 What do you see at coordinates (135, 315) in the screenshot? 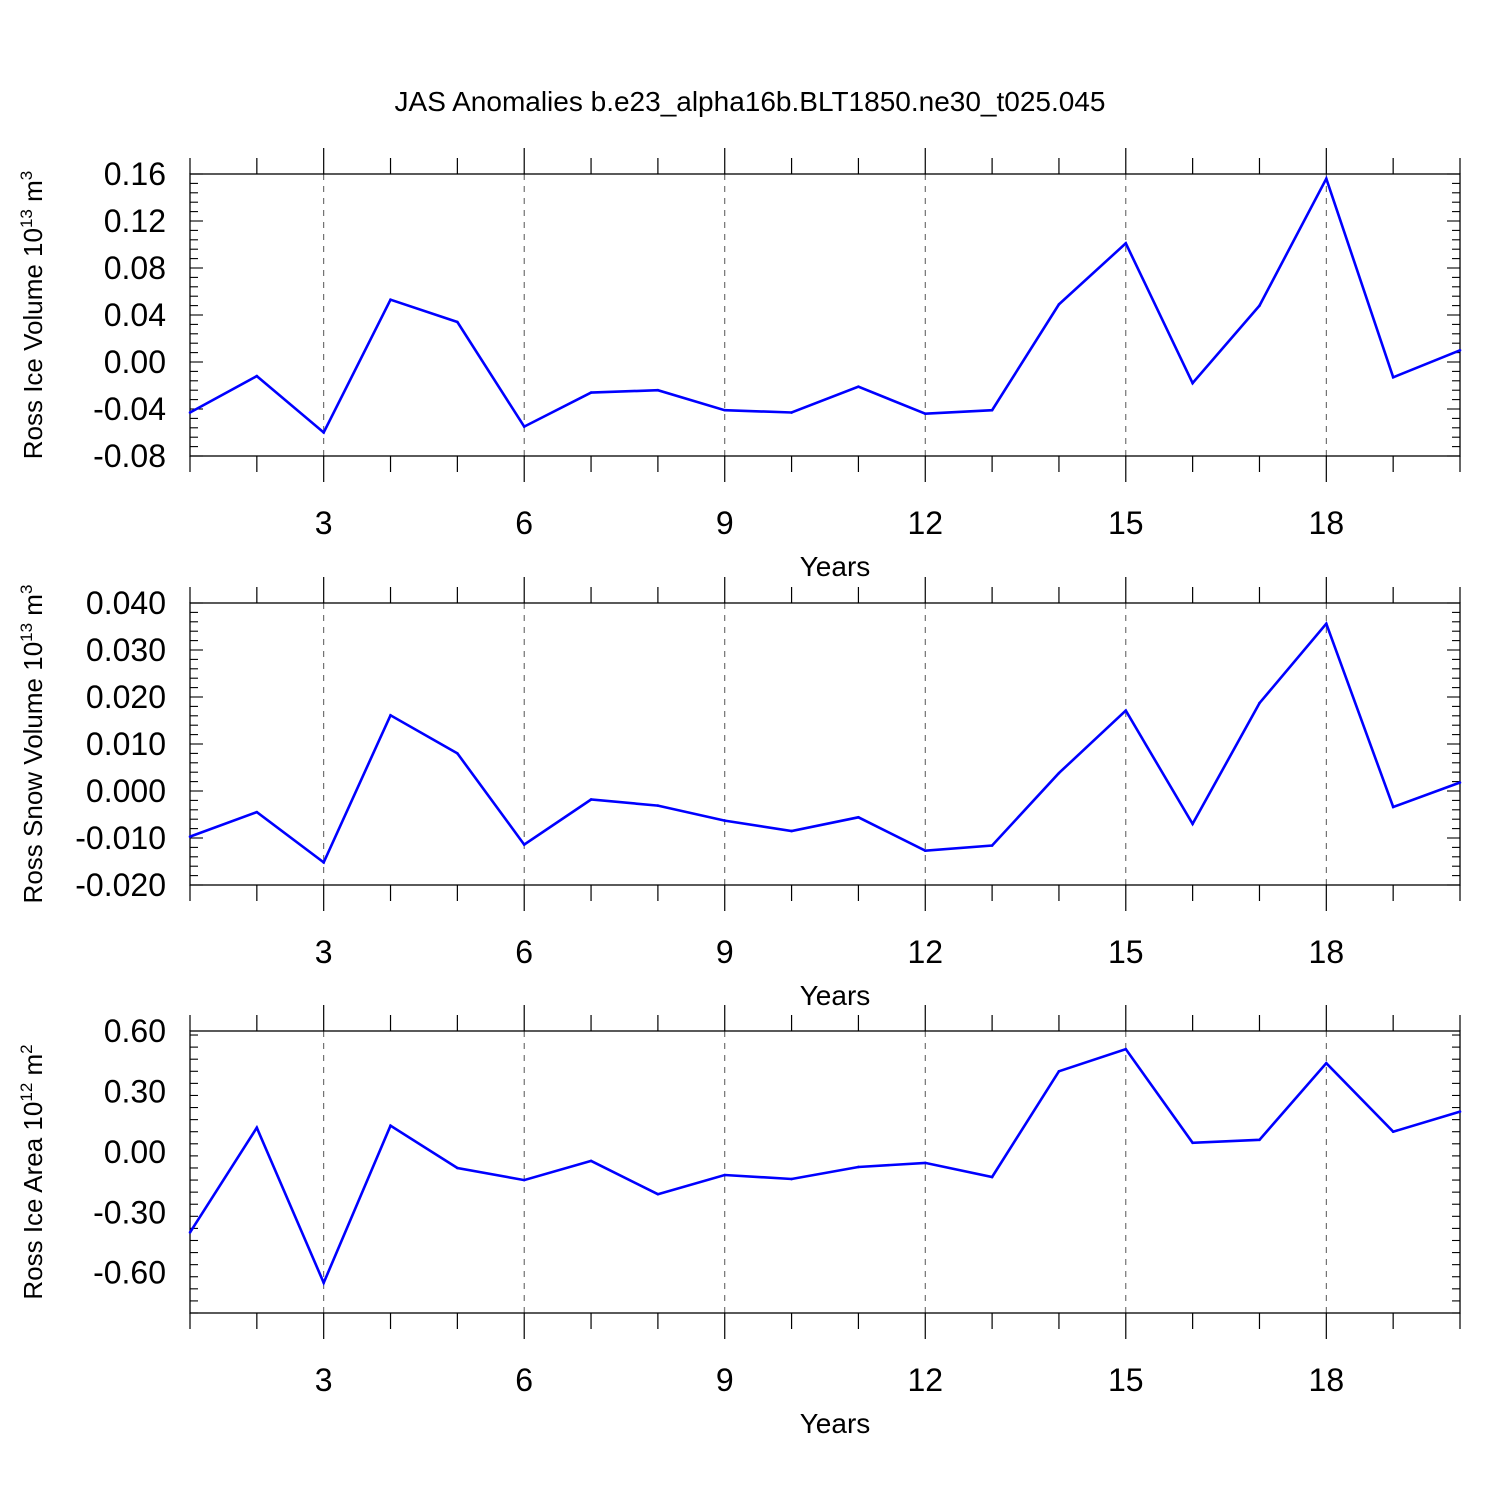
I see `y-tick-label: 0.04` at bounding box center [135, 315].